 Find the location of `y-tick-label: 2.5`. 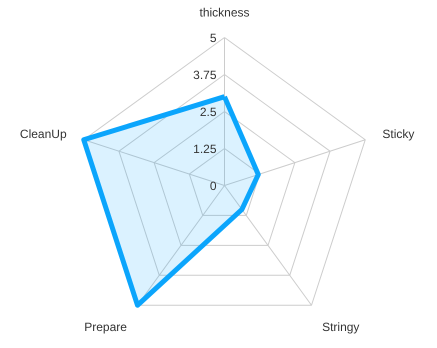

y-tick-label: 2.5 is located at coordinates (208, 112).